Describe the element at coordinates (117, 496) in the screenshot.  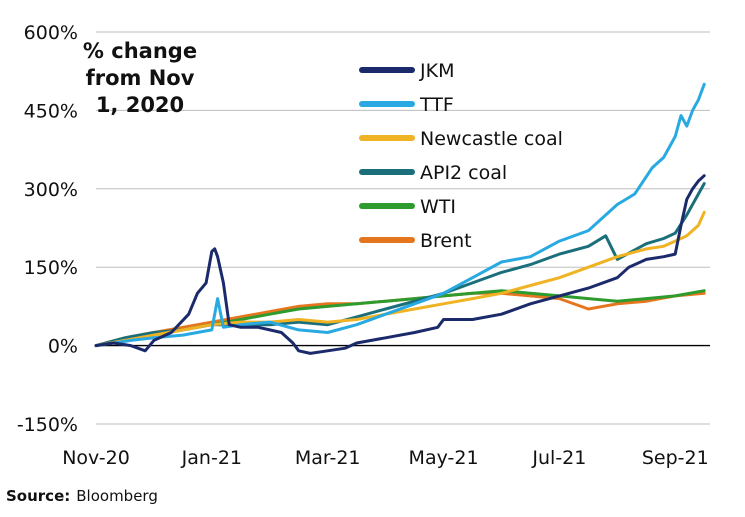
I see `source-value: Bloomberg` at that location.